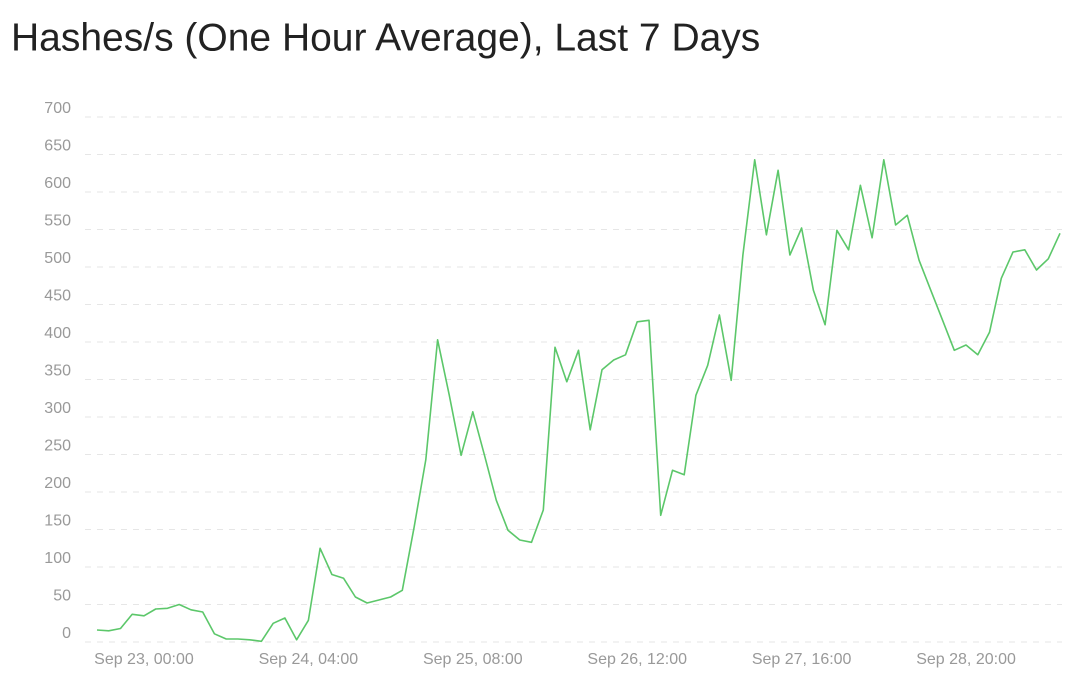  What do you see at coordinates (637, 659) in the screenshot?
I see `x-tick-label: Sep 26, 12:00` at bounding box center [637, 659].